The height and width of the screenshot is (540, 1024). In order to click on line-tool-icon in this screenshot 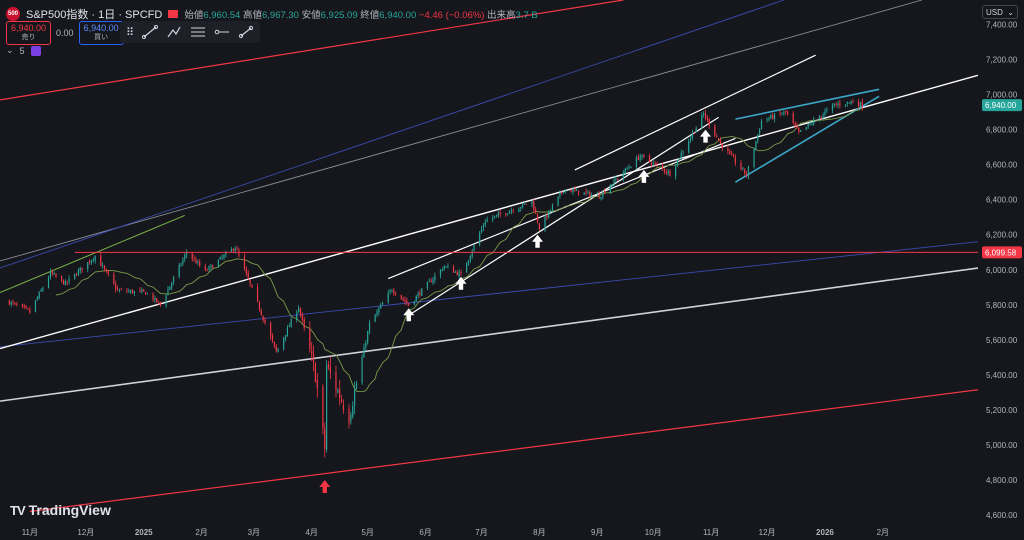, I will do `click(246, 32)`.